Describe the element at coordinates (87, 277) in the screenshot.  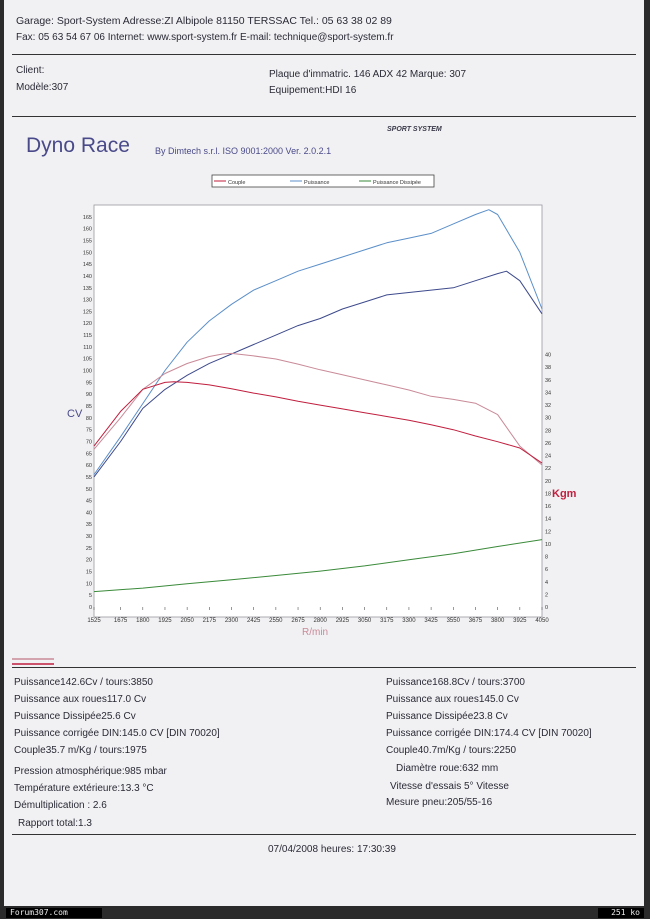
I see `left-tick-label: 140` at that location.